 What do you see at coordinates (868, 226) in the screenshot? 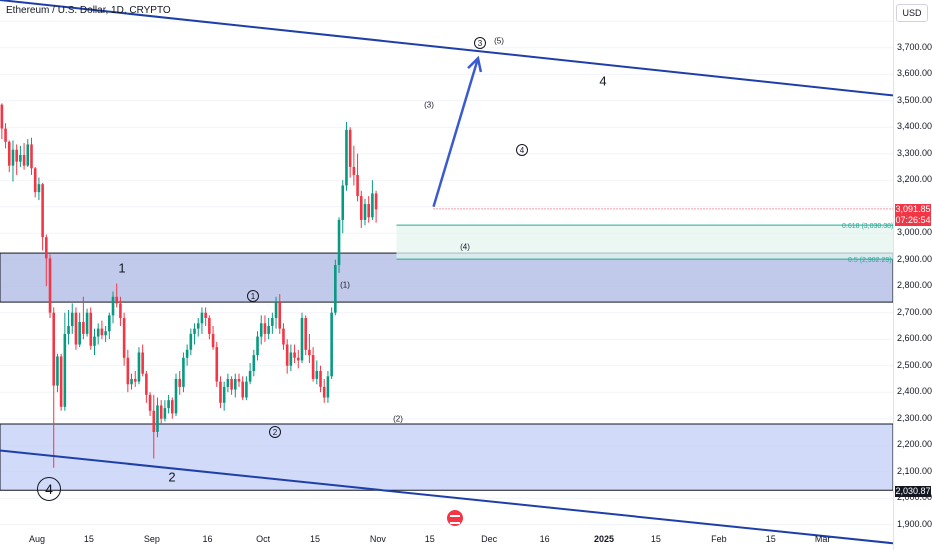
I see `fib-618-label: 0.618 (3,030.38)` at bounding box center [868, 226].